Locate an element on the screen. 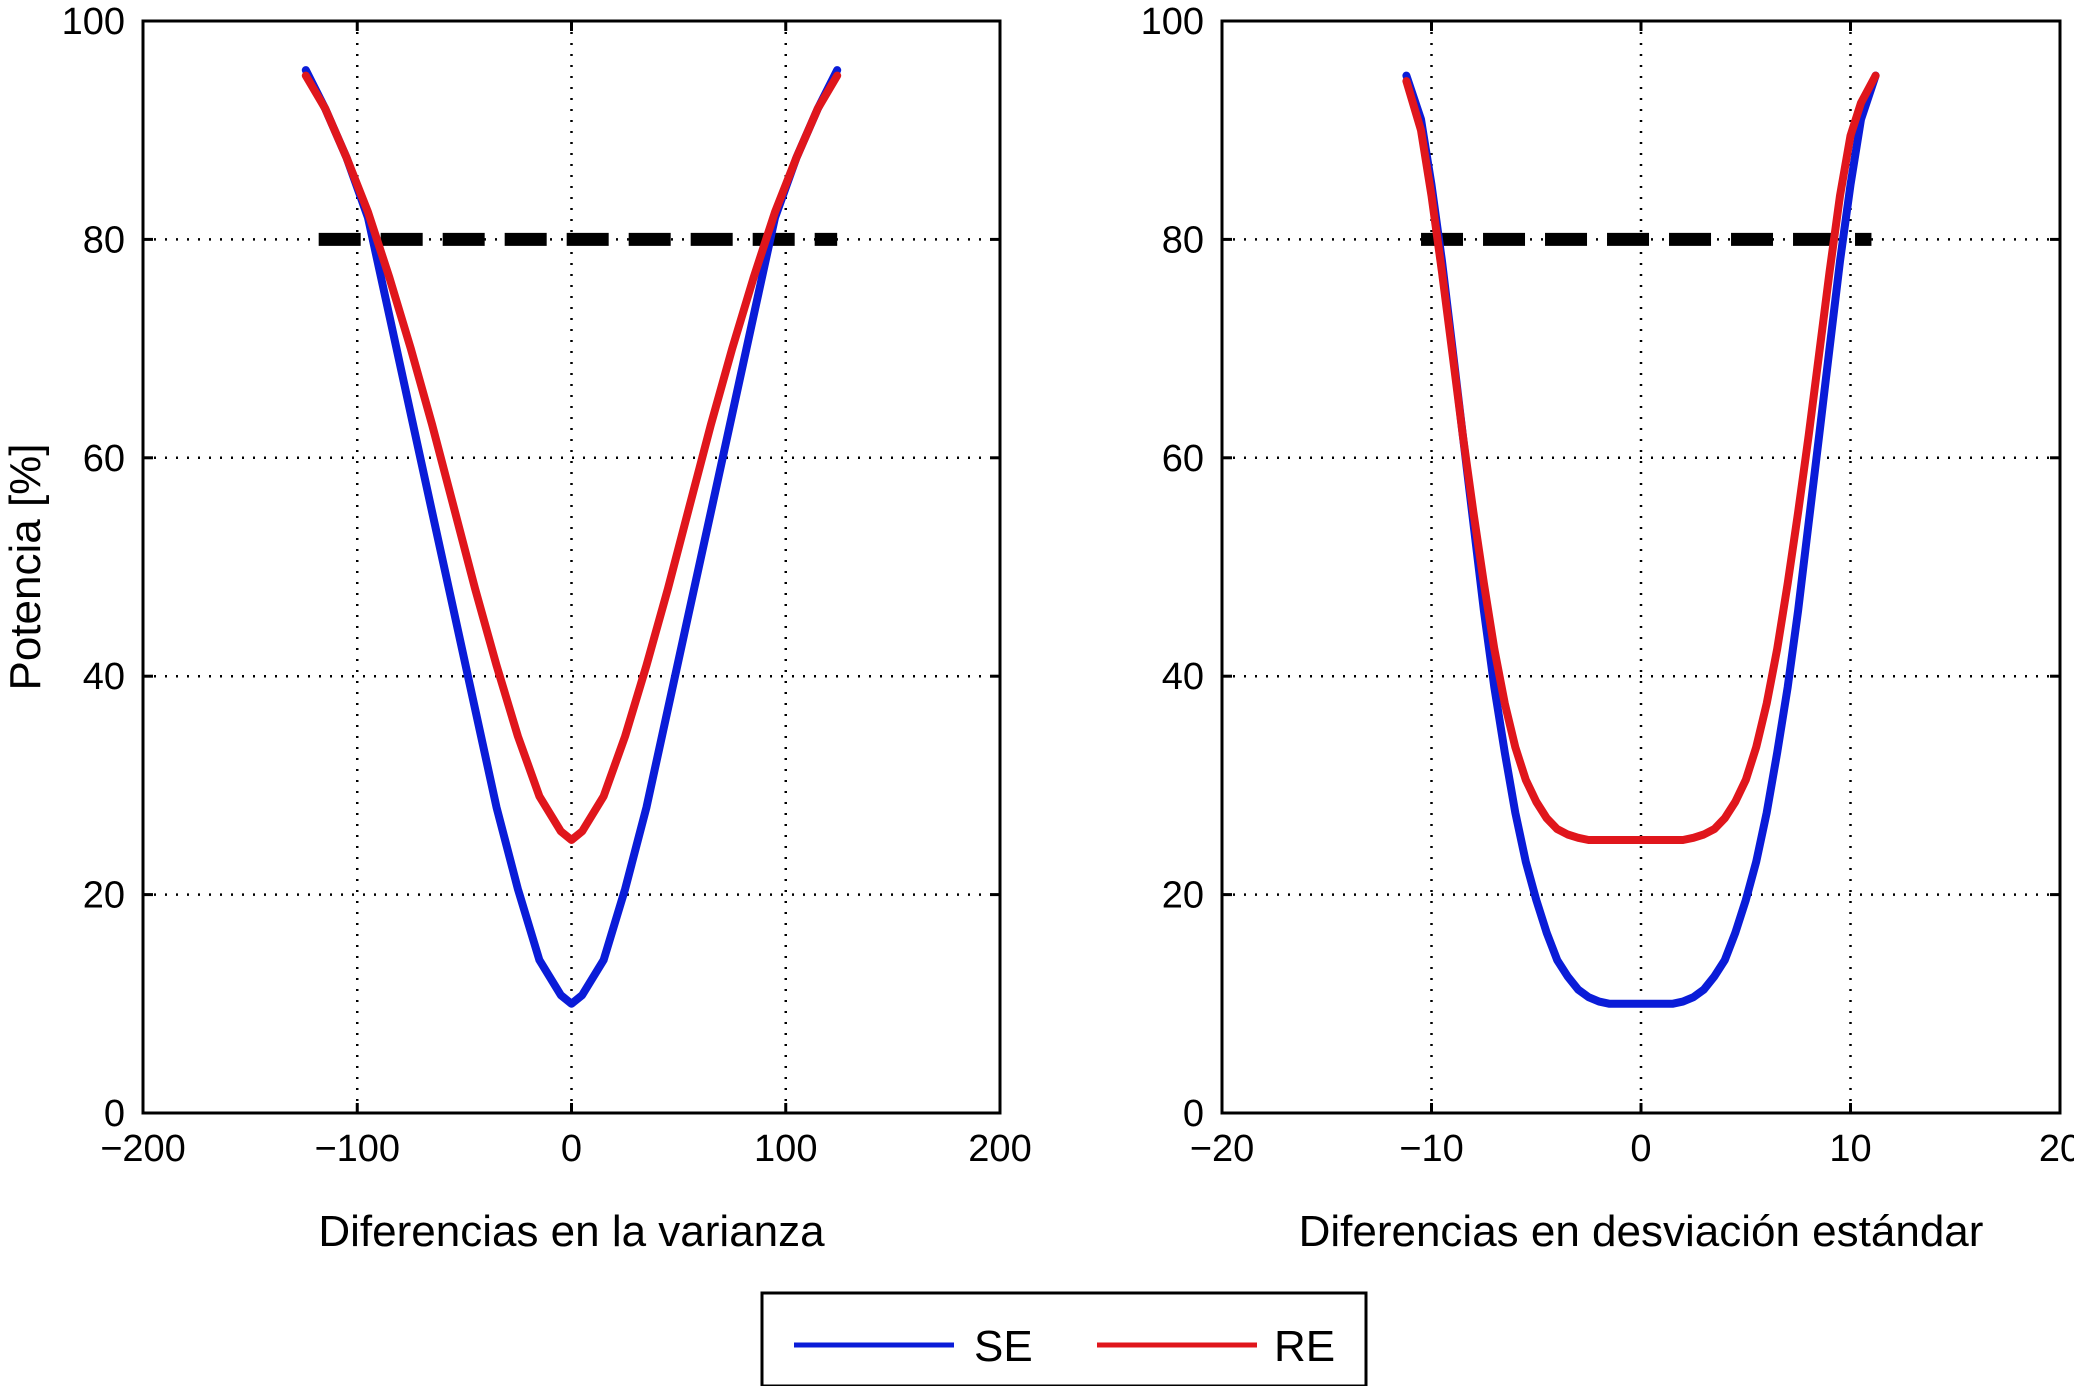 This screenshot has height=1386, width=2074. x-tick-label: −100 is located at coordinates (357, 1149).